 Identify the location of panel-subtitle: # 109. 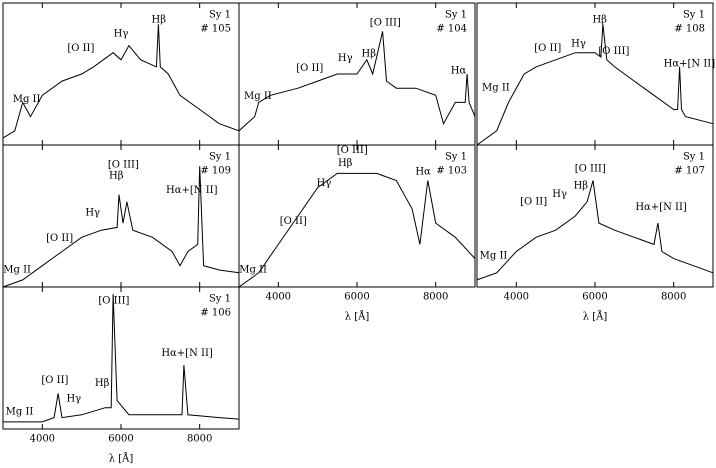
(215, 171).